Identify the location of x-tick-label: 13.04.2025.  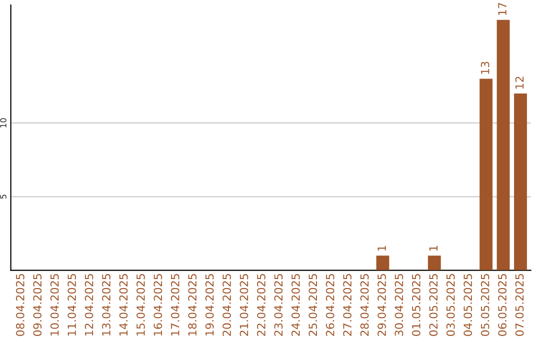
(106, 305).